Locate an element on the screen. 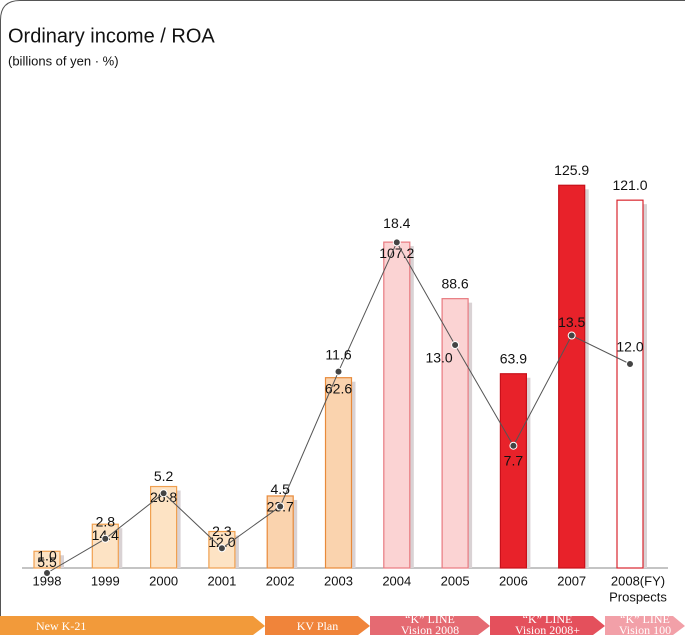 The width and height of the screenshot is (685, 635). roa-value-label: 7.7 is located at coordinates (514, 460).